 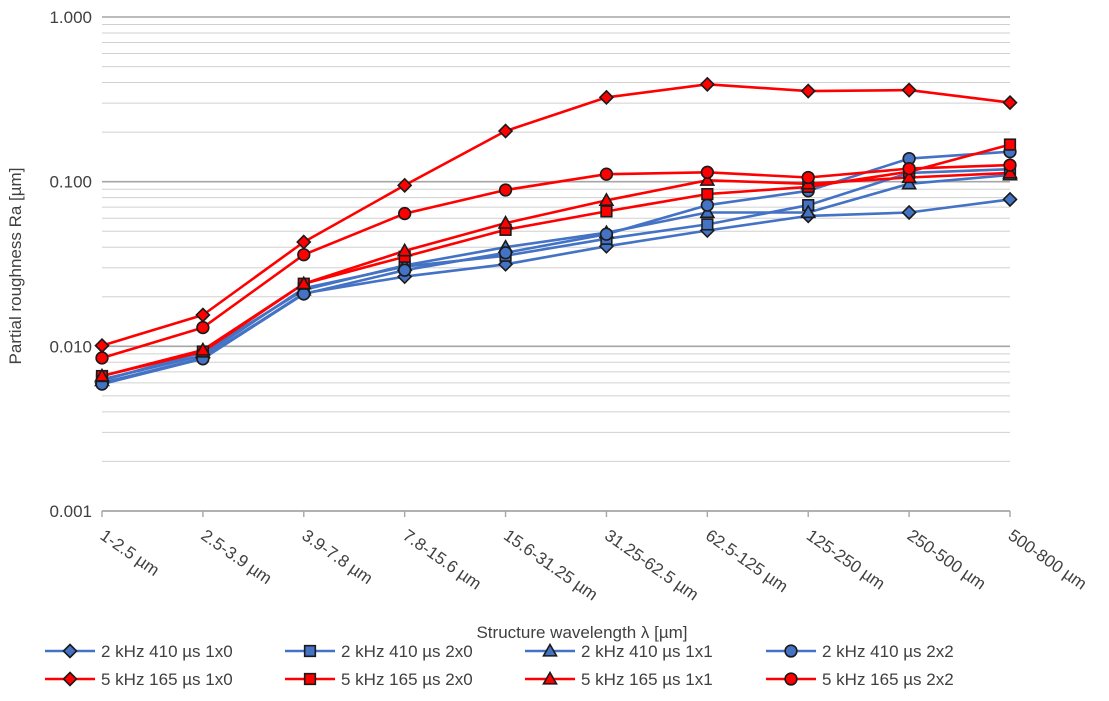 What do you see at coordinates (15, 266) in the screenshot?
I see `y-axis-title: Partial roughness Ra [µm]` at bounding box center [15, 266].